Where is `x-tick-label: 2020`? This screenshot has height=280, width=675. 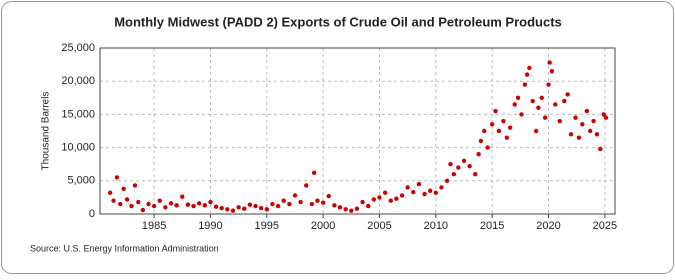 x-tick-label: 2020 is located at coordinates (548, 226).